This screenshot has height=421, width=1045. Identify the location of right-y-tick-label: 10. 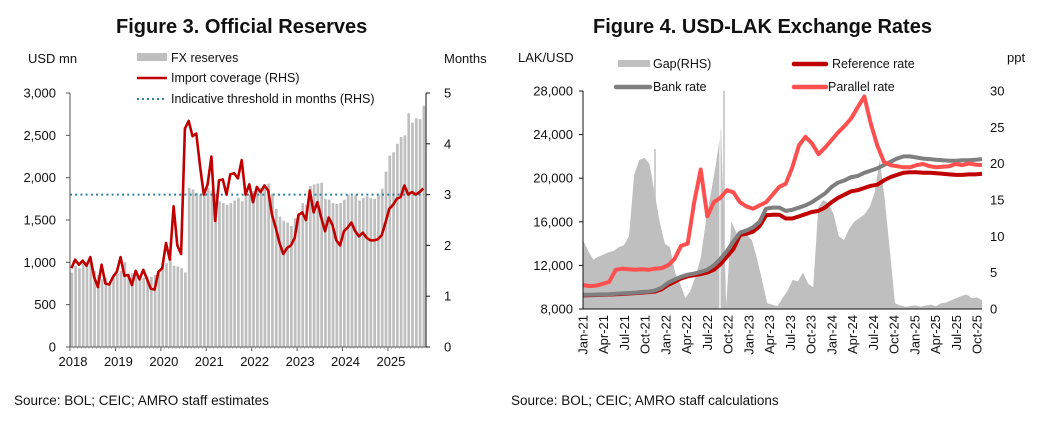
(997, 236).